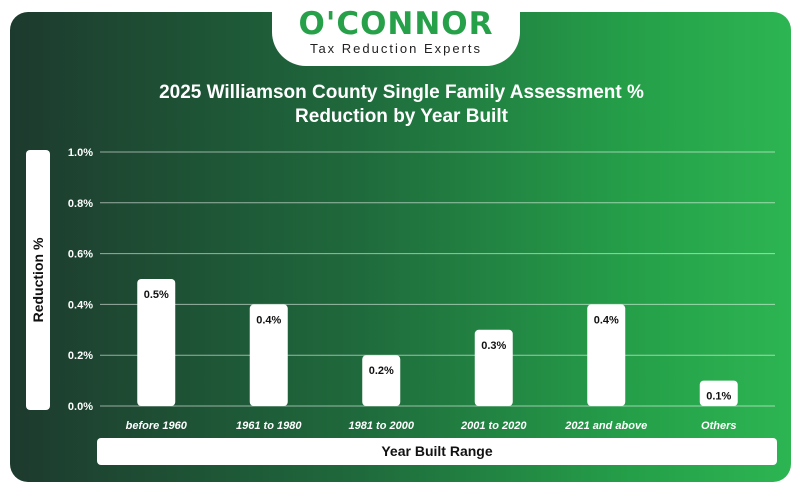 The height and width of the screenshot is (494, 803). I want to click on x-axis-label-box, so click(437, 451).